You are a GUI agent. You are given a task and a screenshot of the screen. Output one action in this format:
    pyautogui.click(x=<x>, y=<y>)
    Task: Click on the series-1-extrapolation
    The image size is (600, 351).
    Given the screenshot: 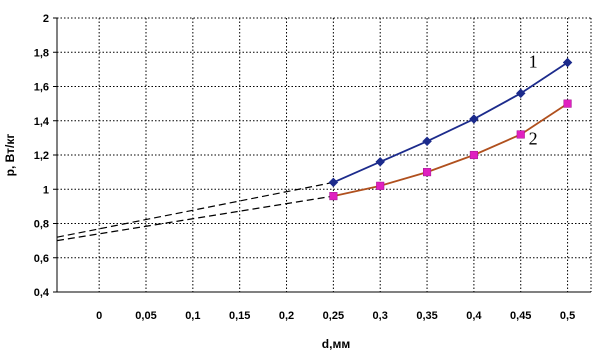 What is the action you would take?
    pyautogui.click(x=195, y=209)
    